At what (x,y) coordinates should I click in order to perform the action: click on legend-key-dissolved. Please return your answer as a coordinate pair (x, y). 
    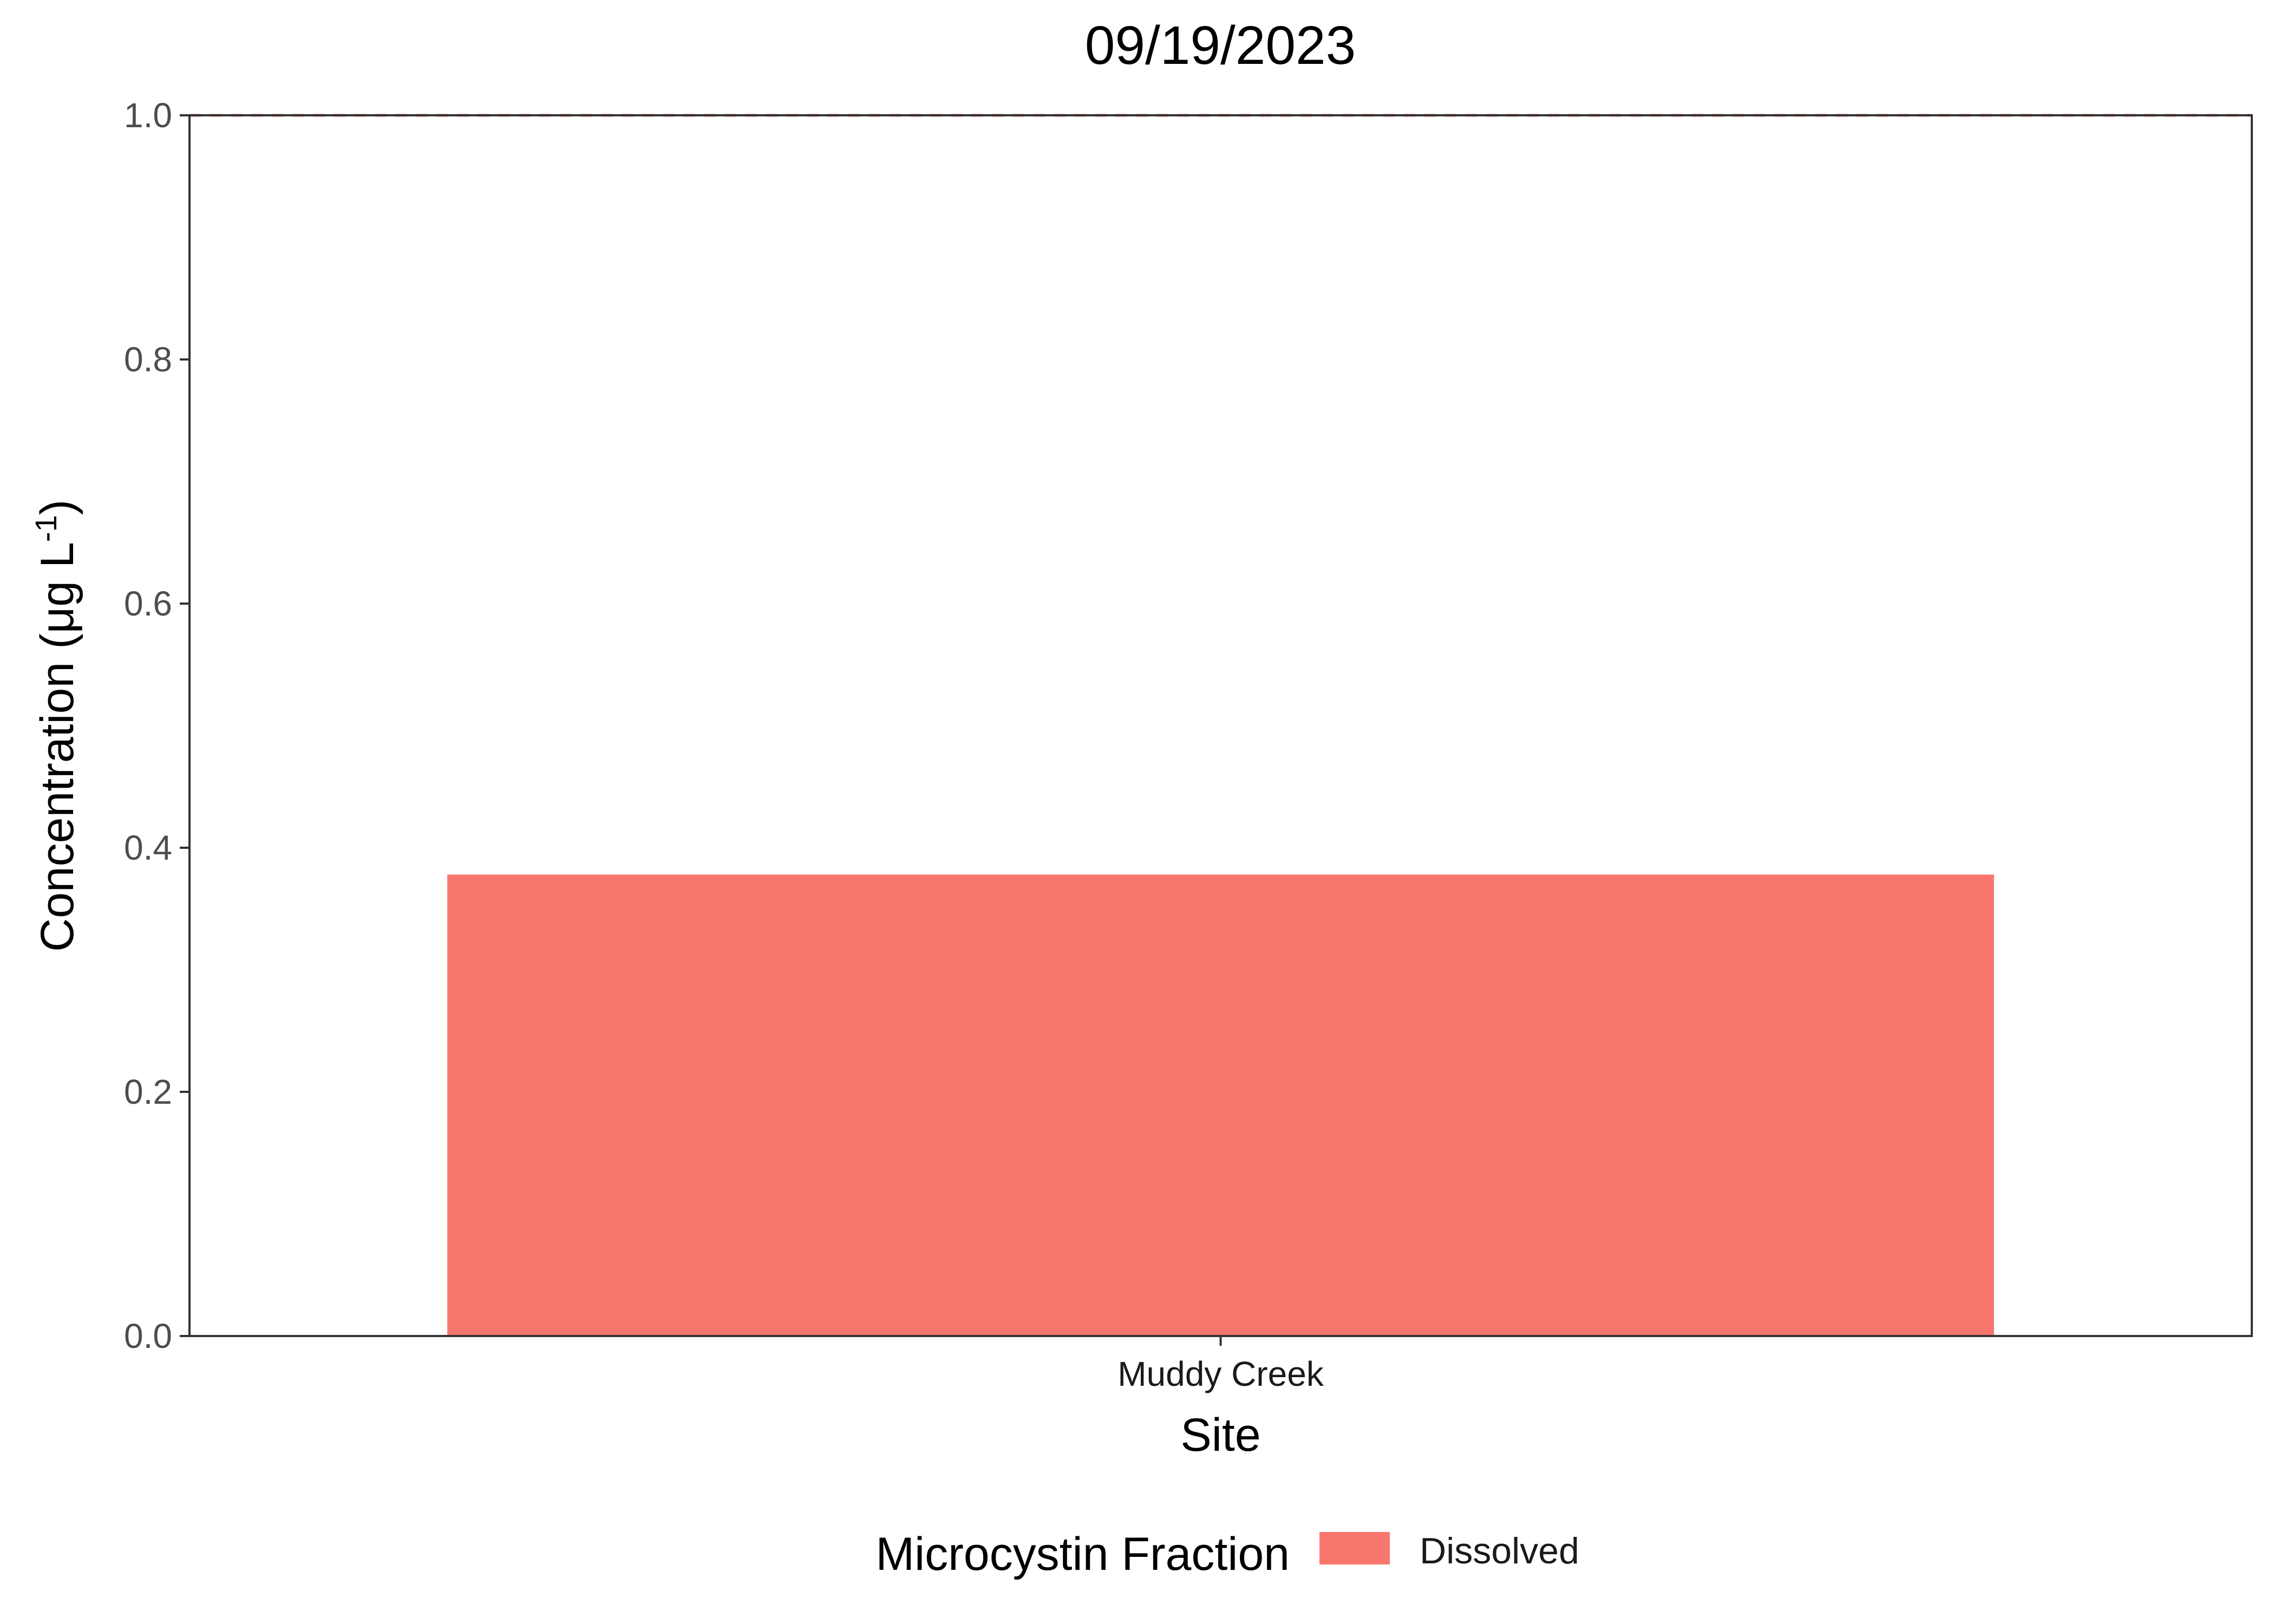
    Looking at the image, I should click on (1355, 1548).